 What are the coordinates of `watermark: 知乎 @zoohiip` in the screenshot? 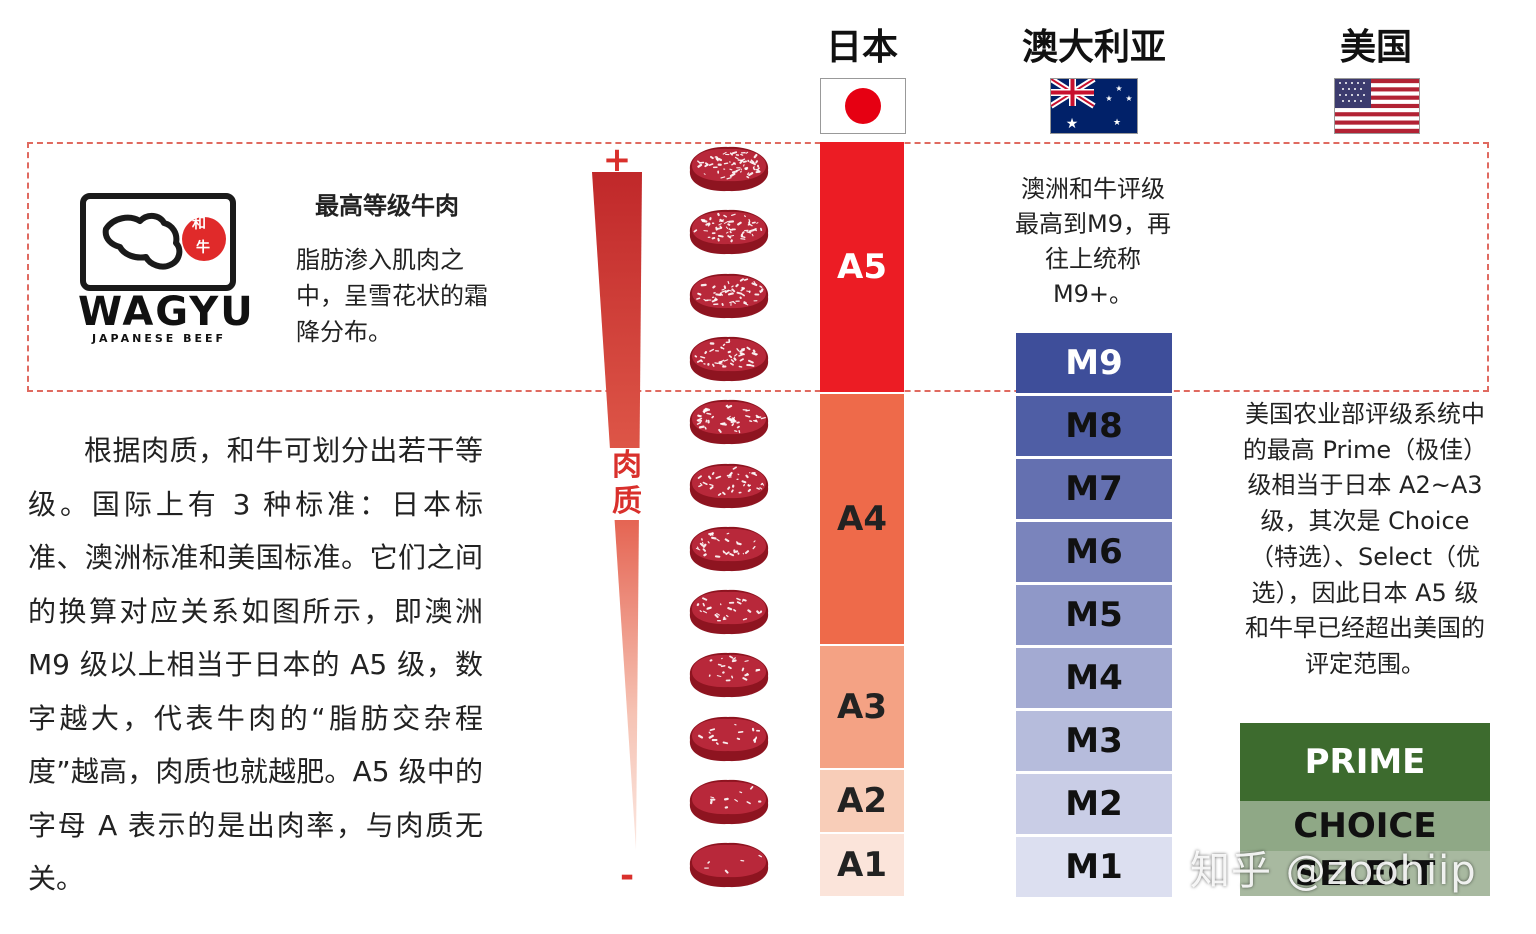 It's located at (1333, 871).